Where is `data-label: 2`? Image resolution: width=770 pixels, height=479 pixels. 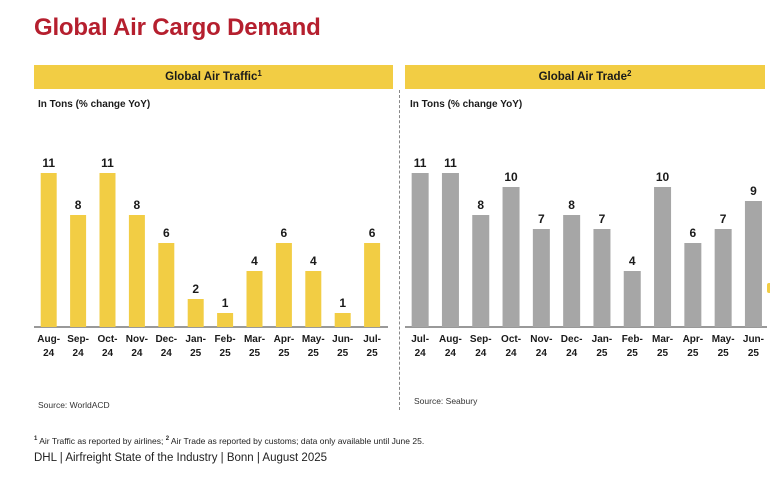
data-label: 2 is located at coordinates (195, 289).